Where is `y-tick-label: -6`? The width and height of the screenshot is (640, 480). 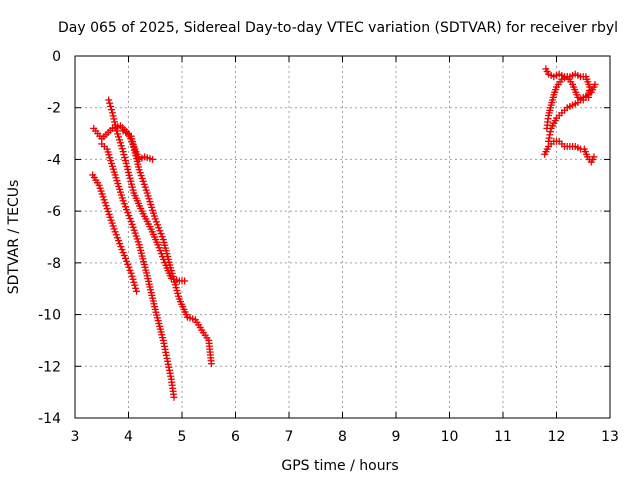 y-tick-label: -6 is located at coordinates (54, 212).